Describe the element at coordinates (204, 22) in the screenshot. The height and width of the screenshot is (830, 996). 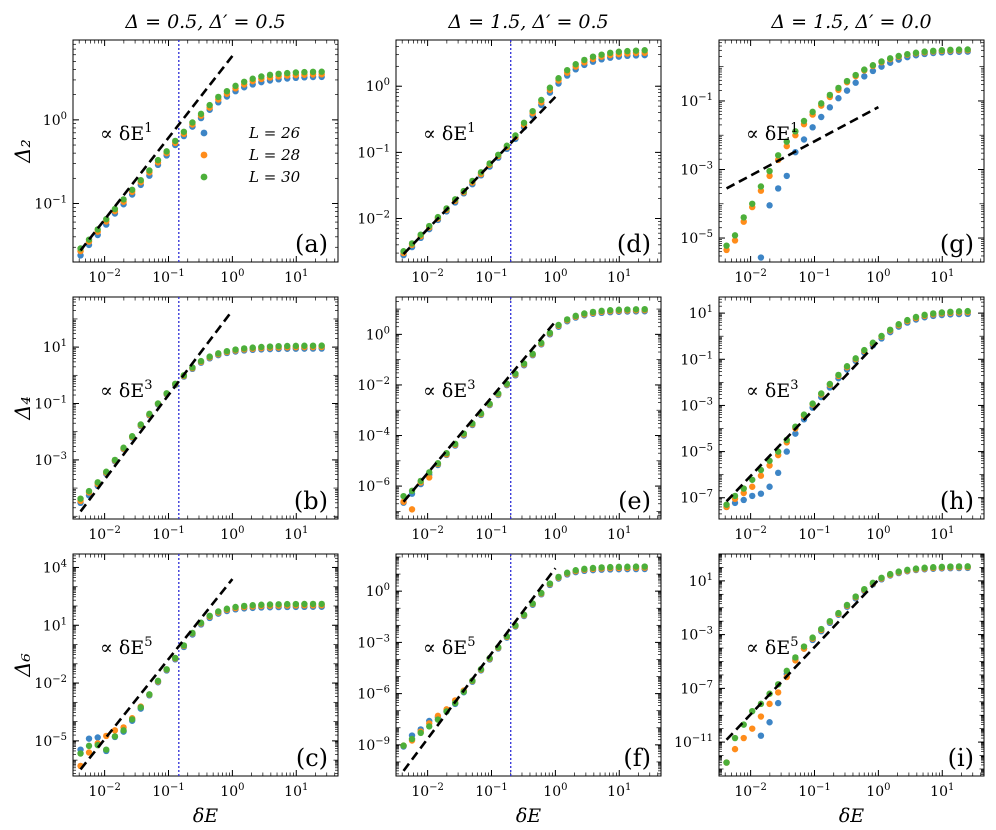
I see `column-title: Δ = 0.5, Δ′ = 0.5` at that location.